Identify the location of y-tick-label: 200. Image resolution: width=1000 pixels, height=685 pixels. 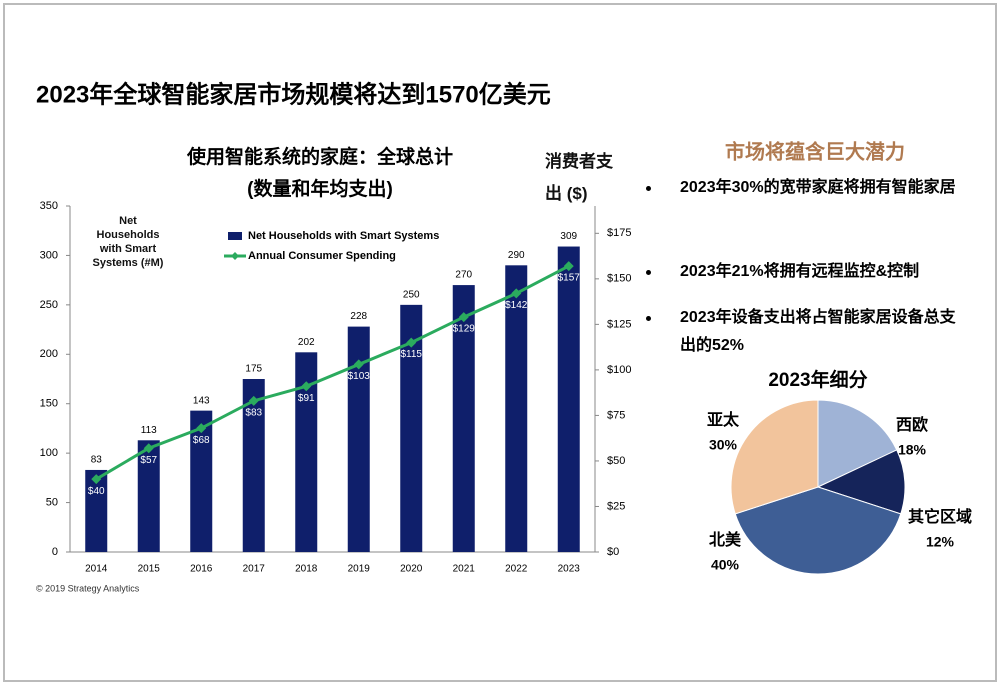
(49, 354).